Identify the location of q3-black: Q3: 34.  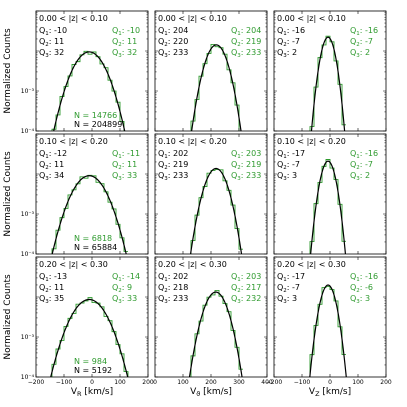
(51, 176).